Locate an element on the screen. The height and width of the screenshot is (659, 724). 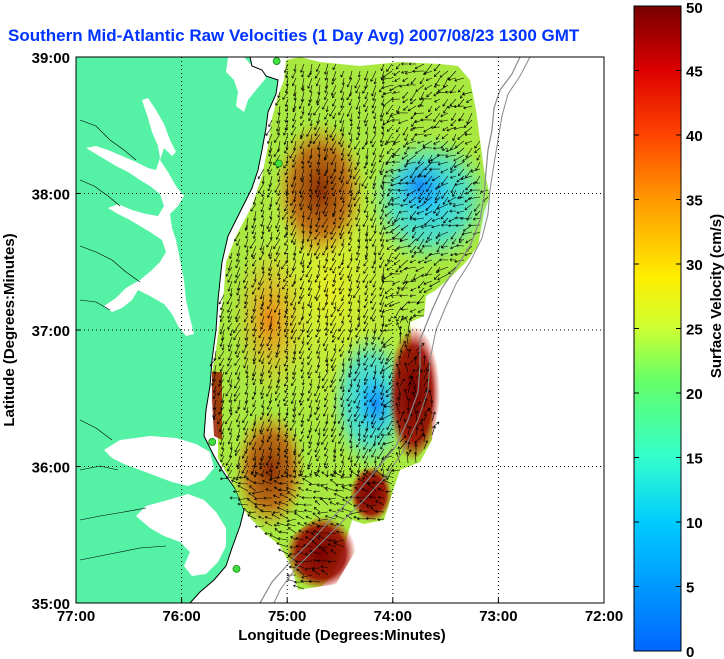
colorbar-tick-labels: 0 5 10 15 20 25 30 35 40 45 50 is located at coordinates (668, 329).